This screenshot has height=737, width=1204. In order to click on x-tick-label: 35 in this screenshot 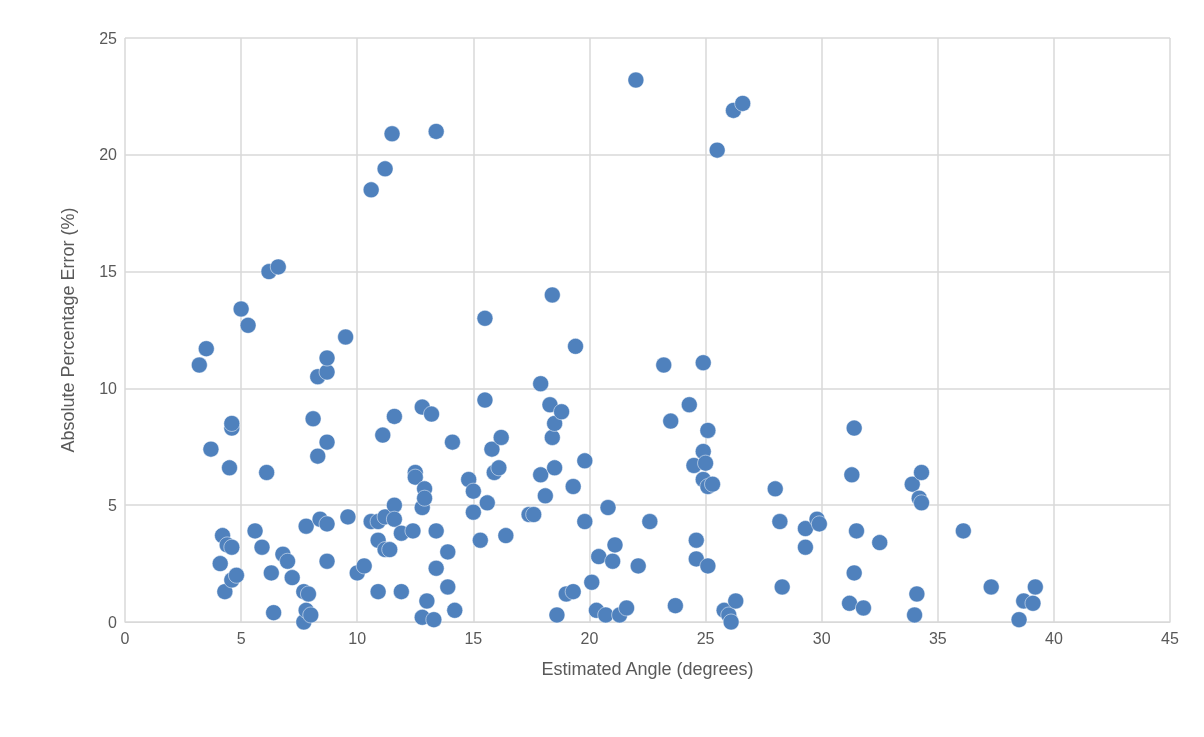, I will do `click(937, 638)`.